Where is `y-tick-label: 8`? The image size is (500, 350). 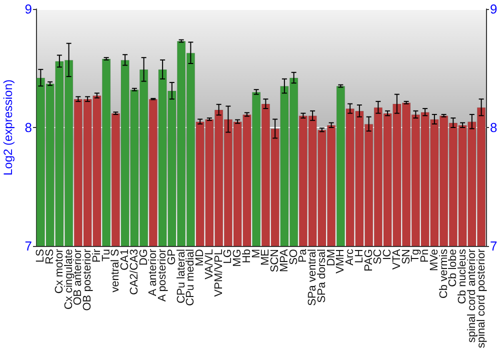
y-tick-label: 8 is located at coordinates (28, 127).